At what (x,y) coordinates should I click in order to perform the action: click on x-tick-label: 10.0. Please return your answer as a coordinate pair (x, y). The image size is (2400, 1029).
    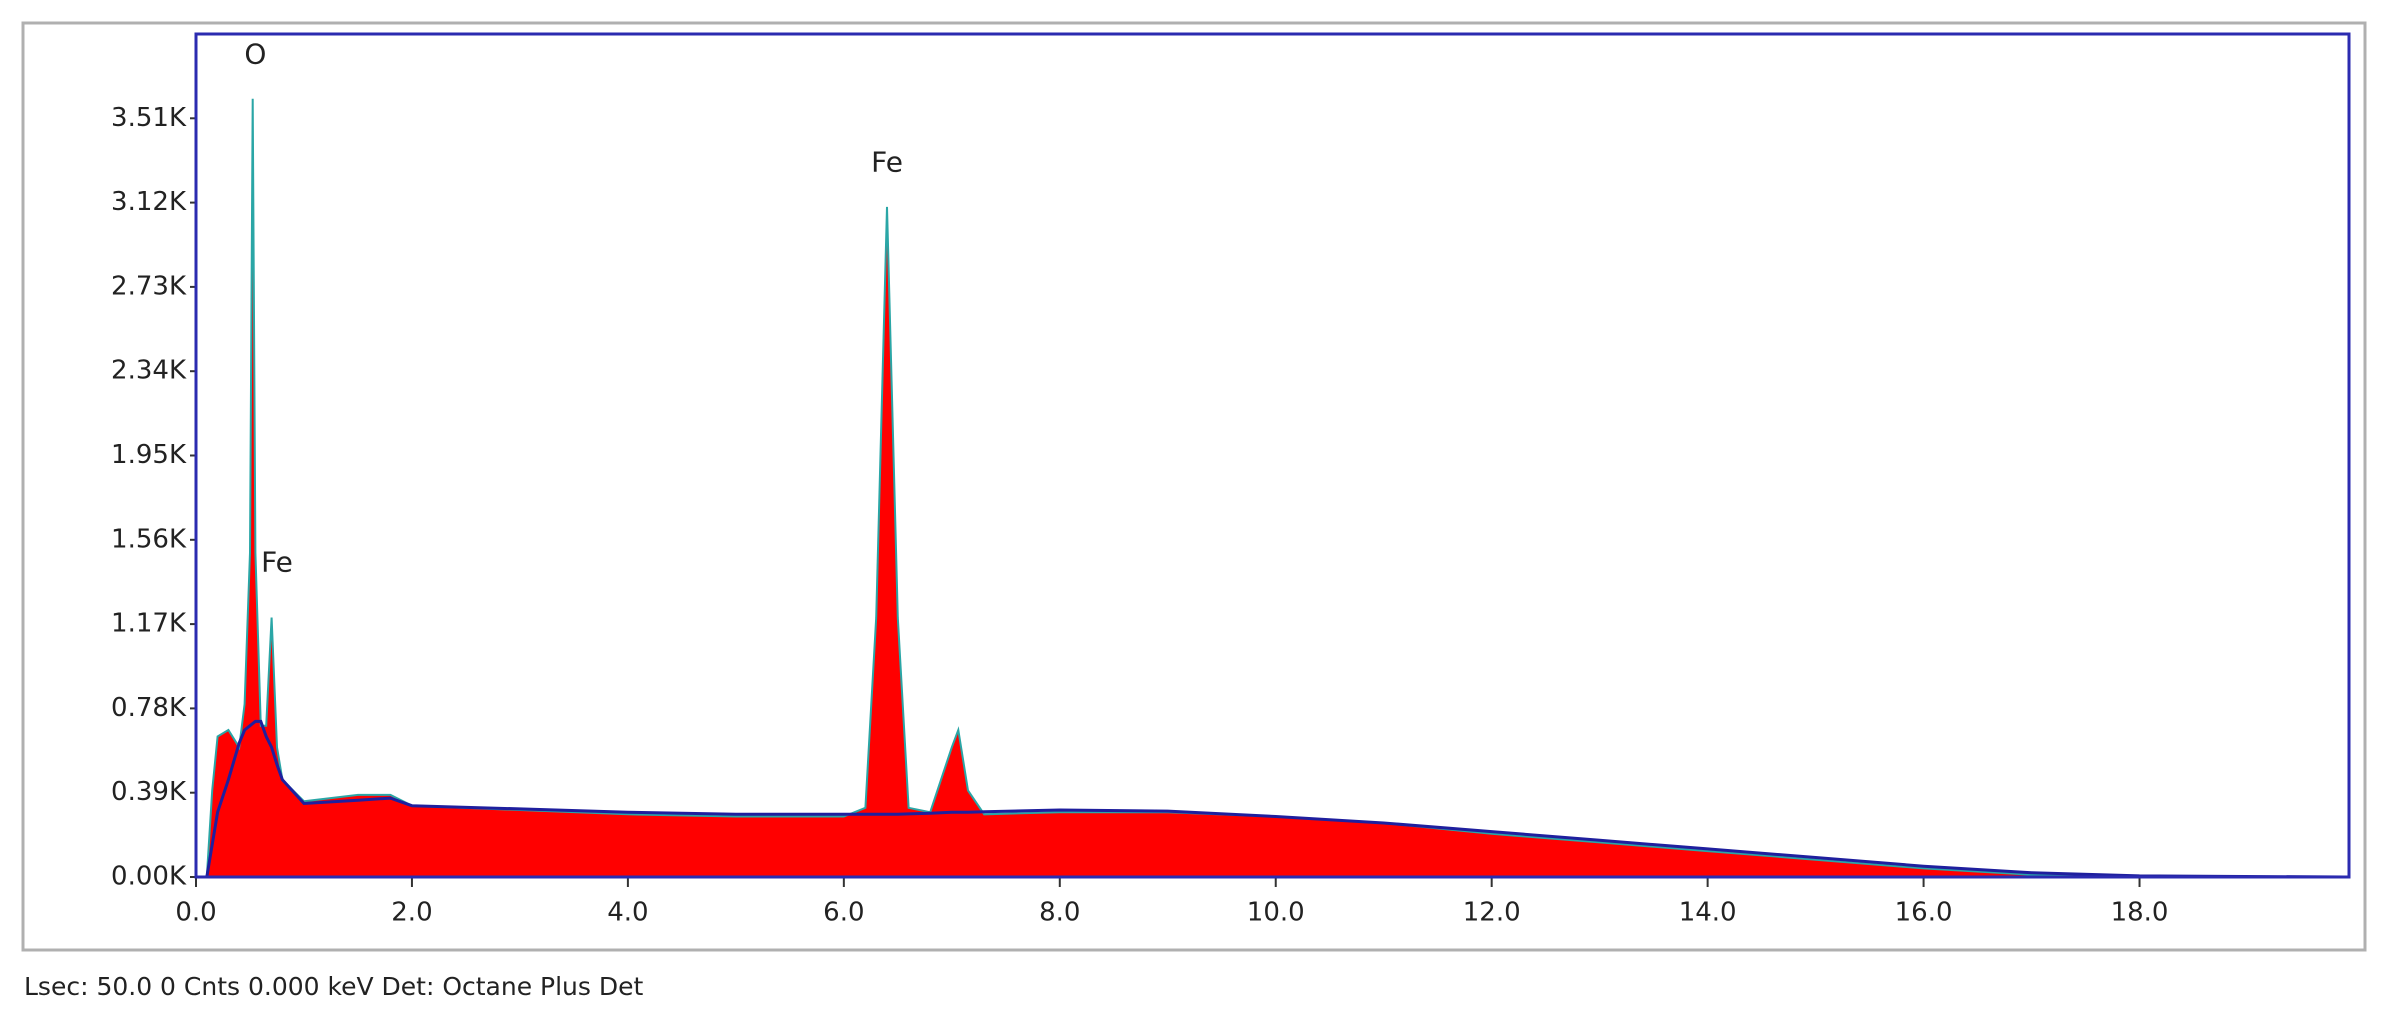
    Looking at the image, I should click on (1276, 913).